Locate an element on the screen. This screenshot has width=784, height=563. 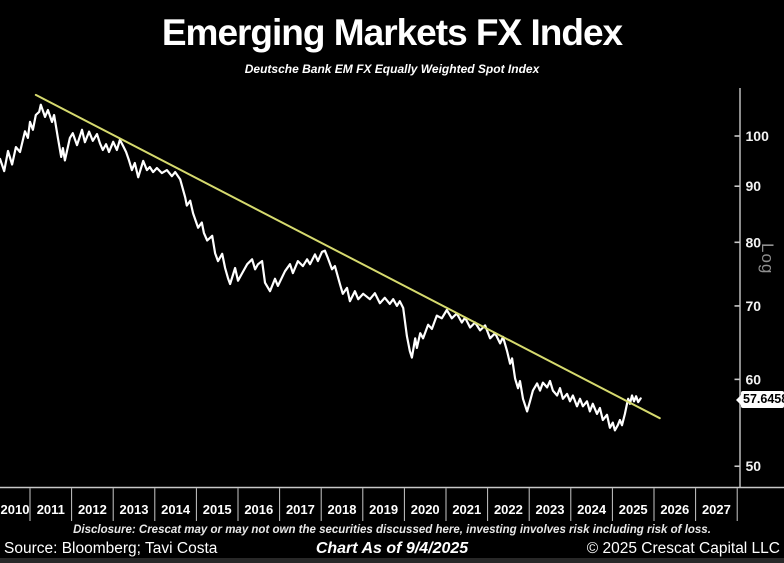
year-label: 2024 is located at coordinates (592, 509).